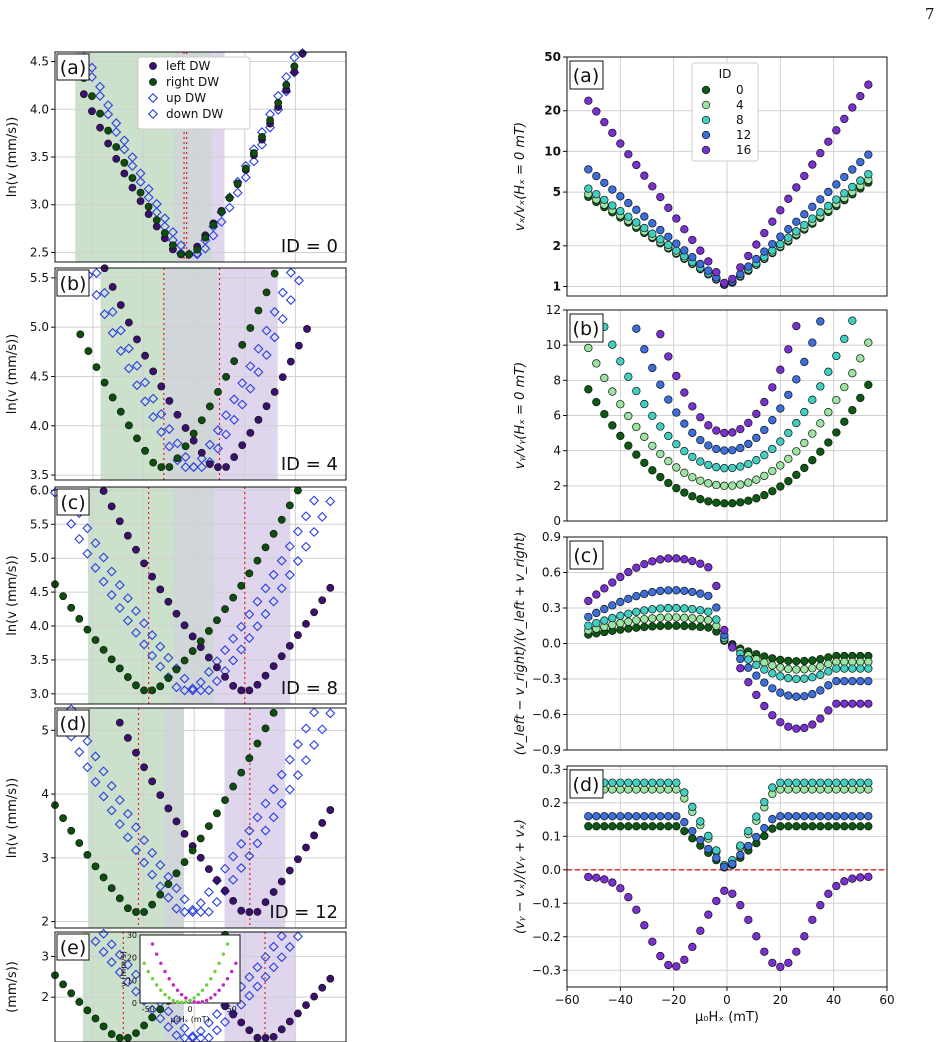 The height and width of the screenshot is (1042, 951). Describe the element at coordinates (12, 157) in the screenshot. I see `y-axis-label: ln(v (mm/s))` at that location.